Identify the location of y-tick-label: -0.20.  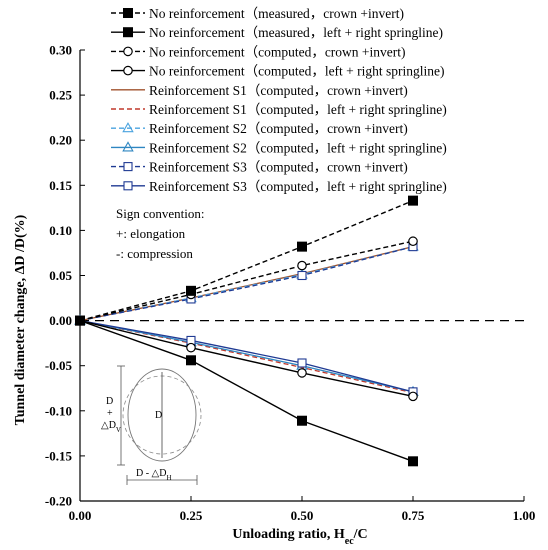
(58, 501).